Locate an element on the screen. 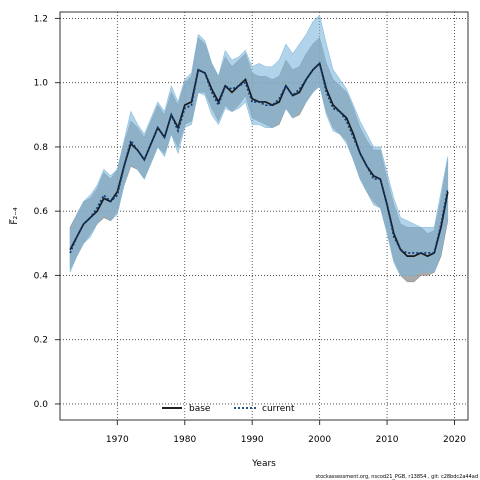 The height and width of the screenshot is (480, 480). y-tick-label: 0.4 is located at coordinates (41, 276).